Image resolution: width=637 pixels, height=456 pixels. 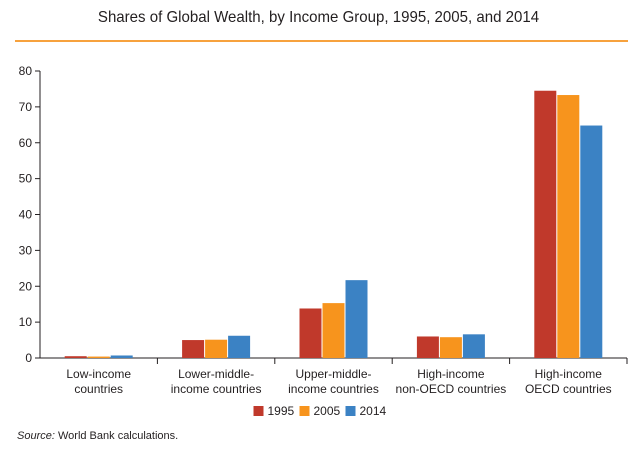 What do you see at coordinates (26, 215) in the screenshot?
I see `y-tick-label: 40` at bounding box center [26, 215].